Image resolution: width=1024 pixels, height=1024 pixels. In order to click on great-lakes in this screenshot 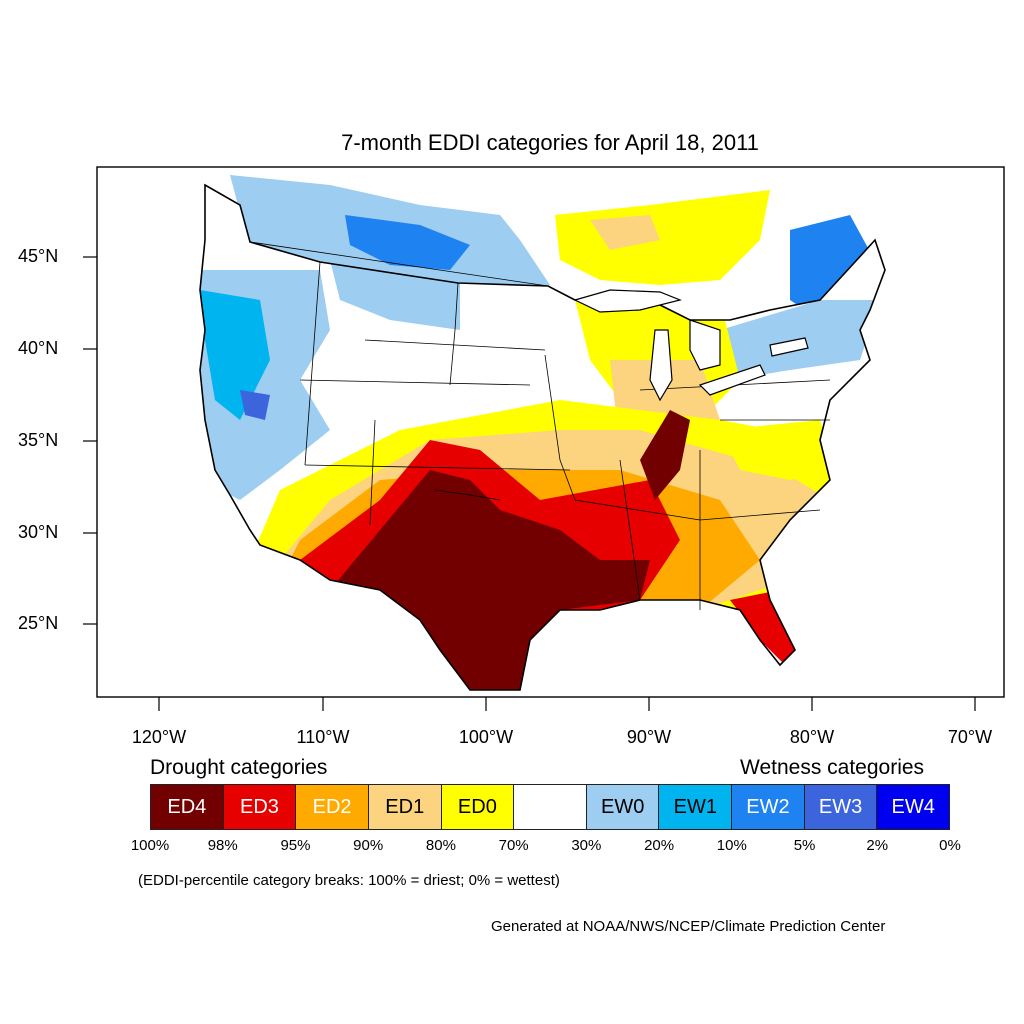, I will do `click(691, 345)`.